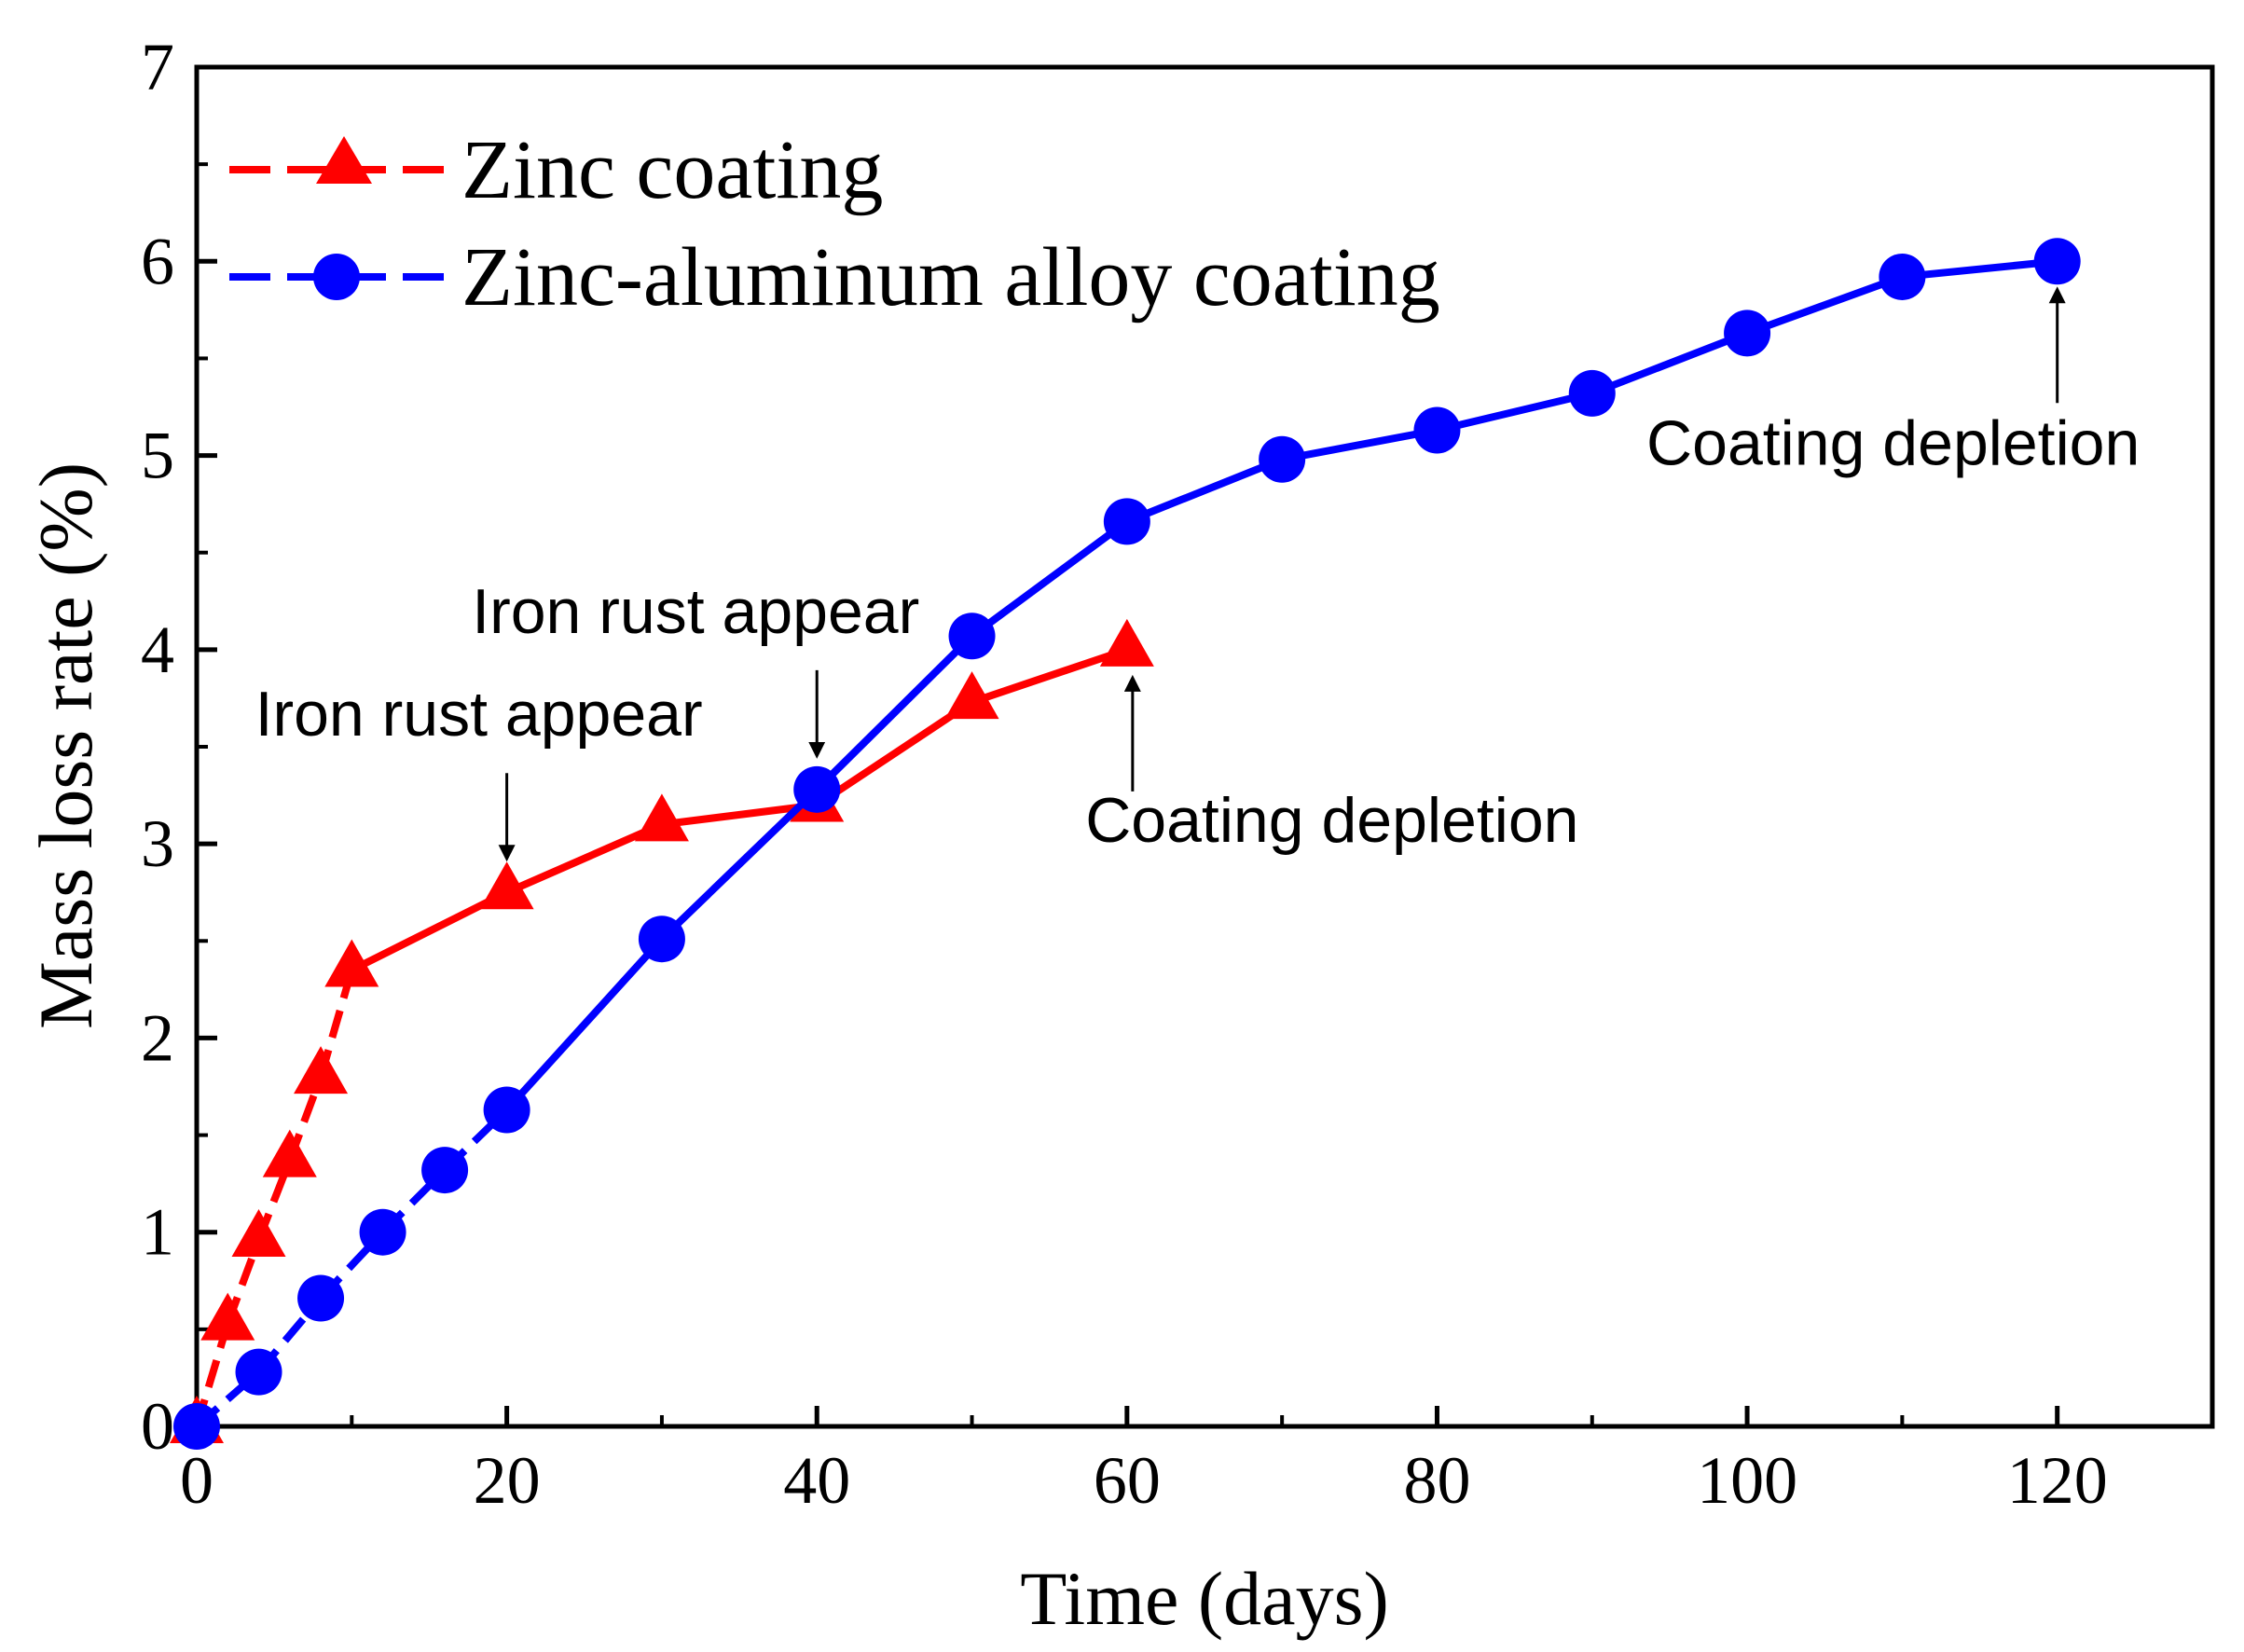  I want to click on y-tick-label: 6, so click(158, 261).